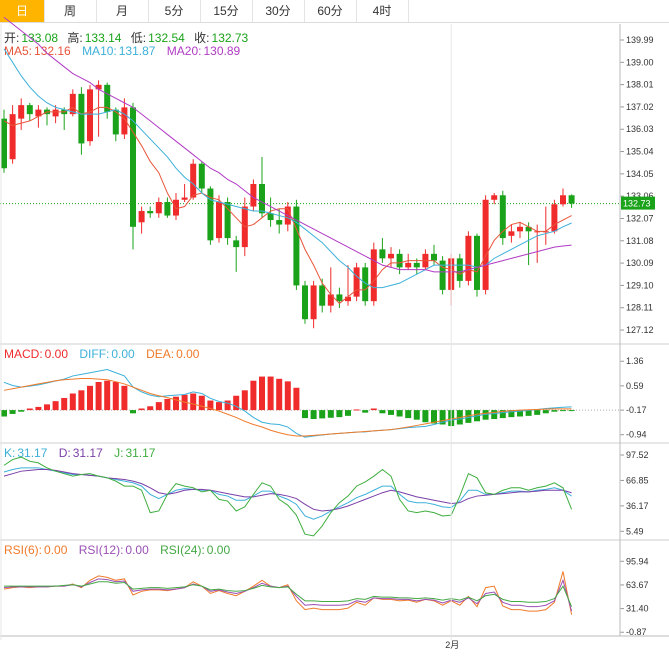  What do you see at coordinates (202, 38) in the screenshot?
I see `close-label: 收:` at bounding box center [202, 38].